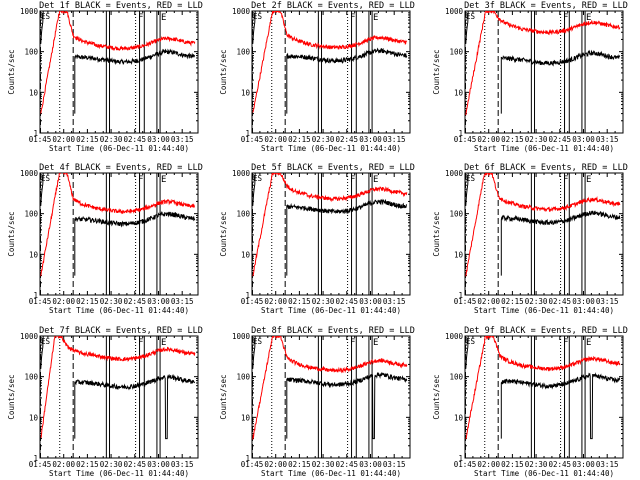  What do you see at coordinates (333, 6) in the screenshot?
I see `panel-title: Det 2f BLACK = Events, RED = LLD` at bounding box center [333, 6].